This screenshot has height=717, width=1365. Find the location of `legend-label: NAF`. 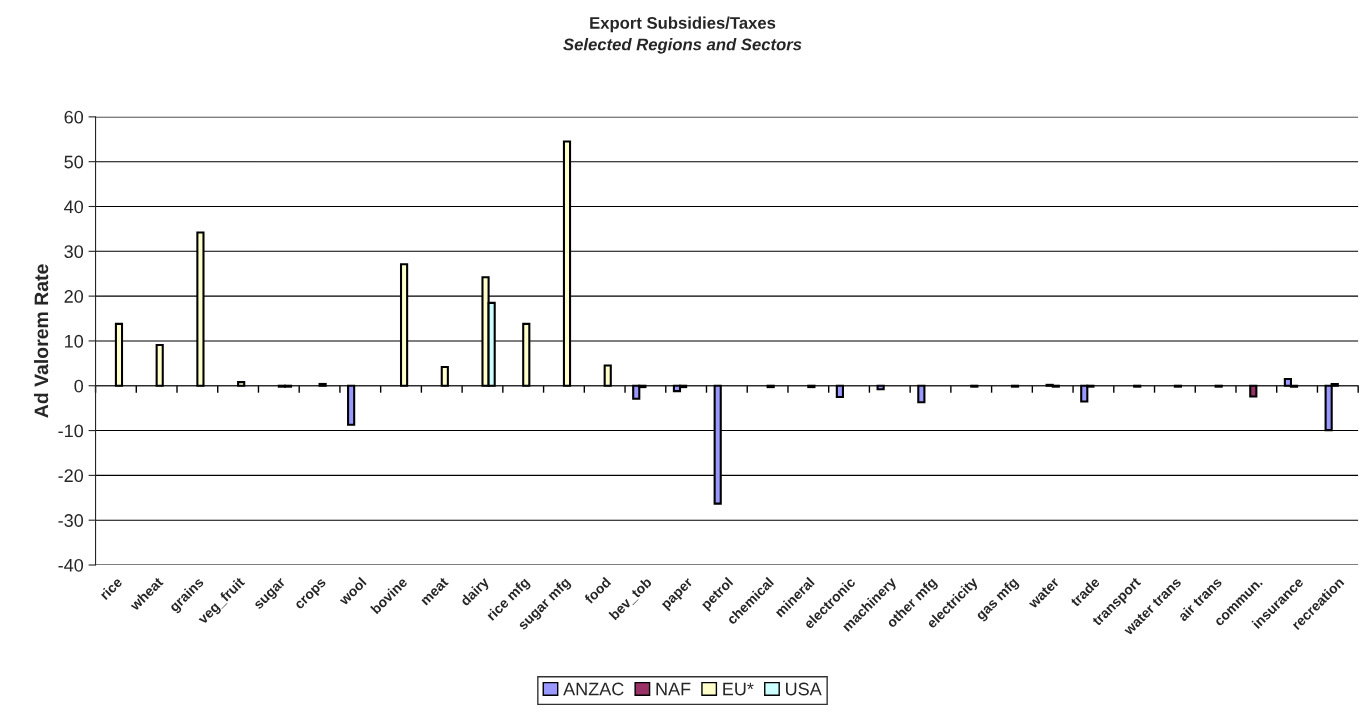

legend-label: NAF is located at coordinates (673, 689).